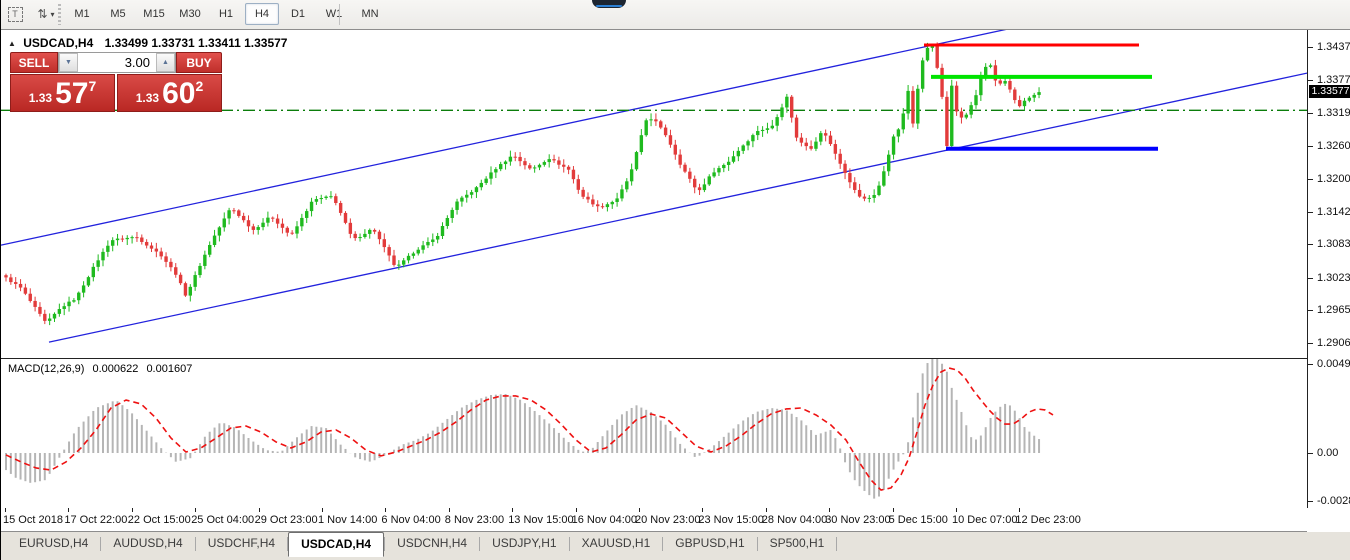 The width and height of the screenshot is (1350, 560). What do you see at coordinates (58, 43) in the screenshot?
I see `chart-symbol: USDCAD,H4` at bounding box center [58, 43].